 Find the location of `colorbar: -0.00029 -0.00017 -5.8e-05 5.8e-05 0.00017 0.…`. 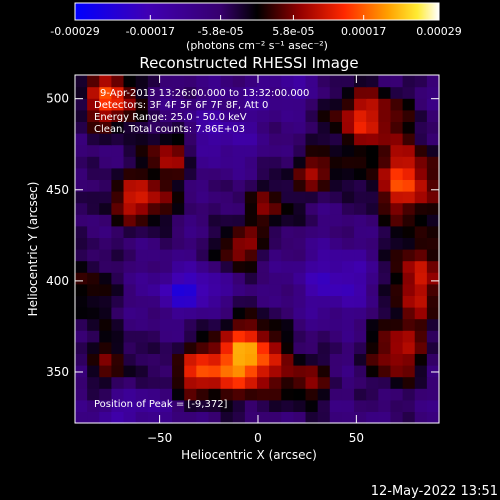

colorbar: -0.00029 -0.00017 -5.8e-05 5.8e-05 0.00017 0.… is located at coordinates (256, 27).